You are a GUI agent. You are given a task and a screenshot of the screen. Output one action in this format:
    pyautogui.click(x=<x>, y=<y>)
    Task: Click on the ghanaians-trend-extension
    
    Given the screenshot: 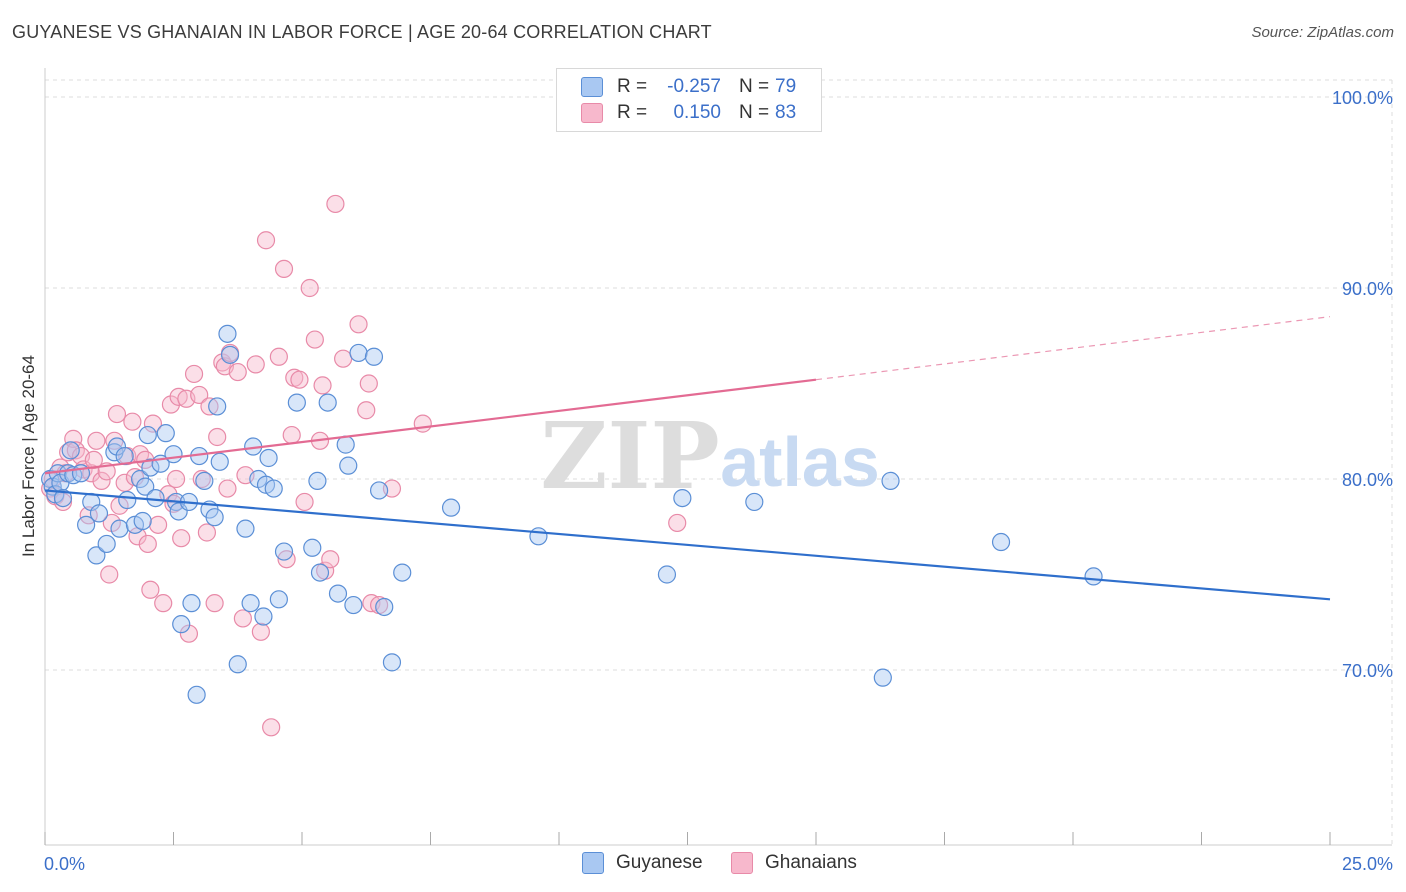 What is the action you would take?
    pyautogui.click(x=1073, y=348)
    